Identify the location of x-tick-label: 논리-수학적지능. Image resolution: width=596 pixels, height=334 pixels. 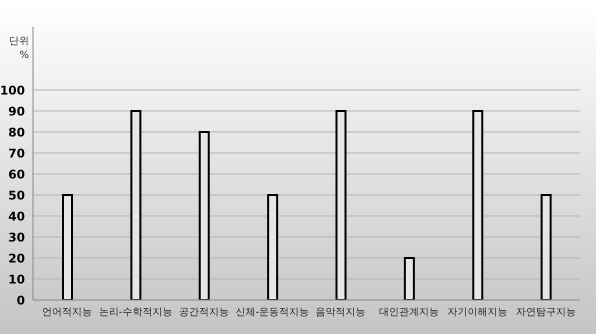
(135, 312).